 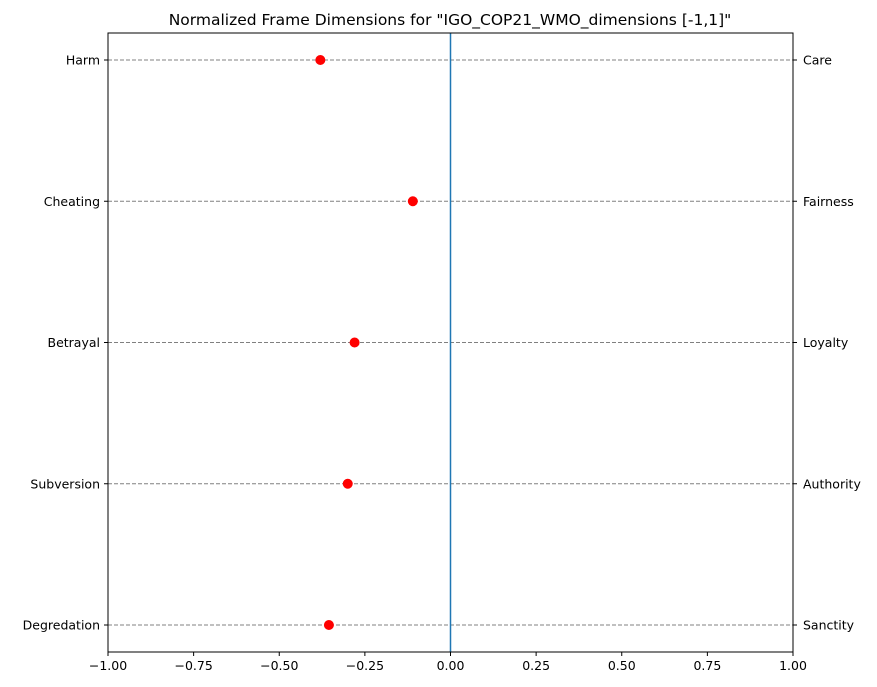 I want to click on right-axis-labels: Care Fairness Loyalty Authority Sanctity, so click(x=827, y=343).